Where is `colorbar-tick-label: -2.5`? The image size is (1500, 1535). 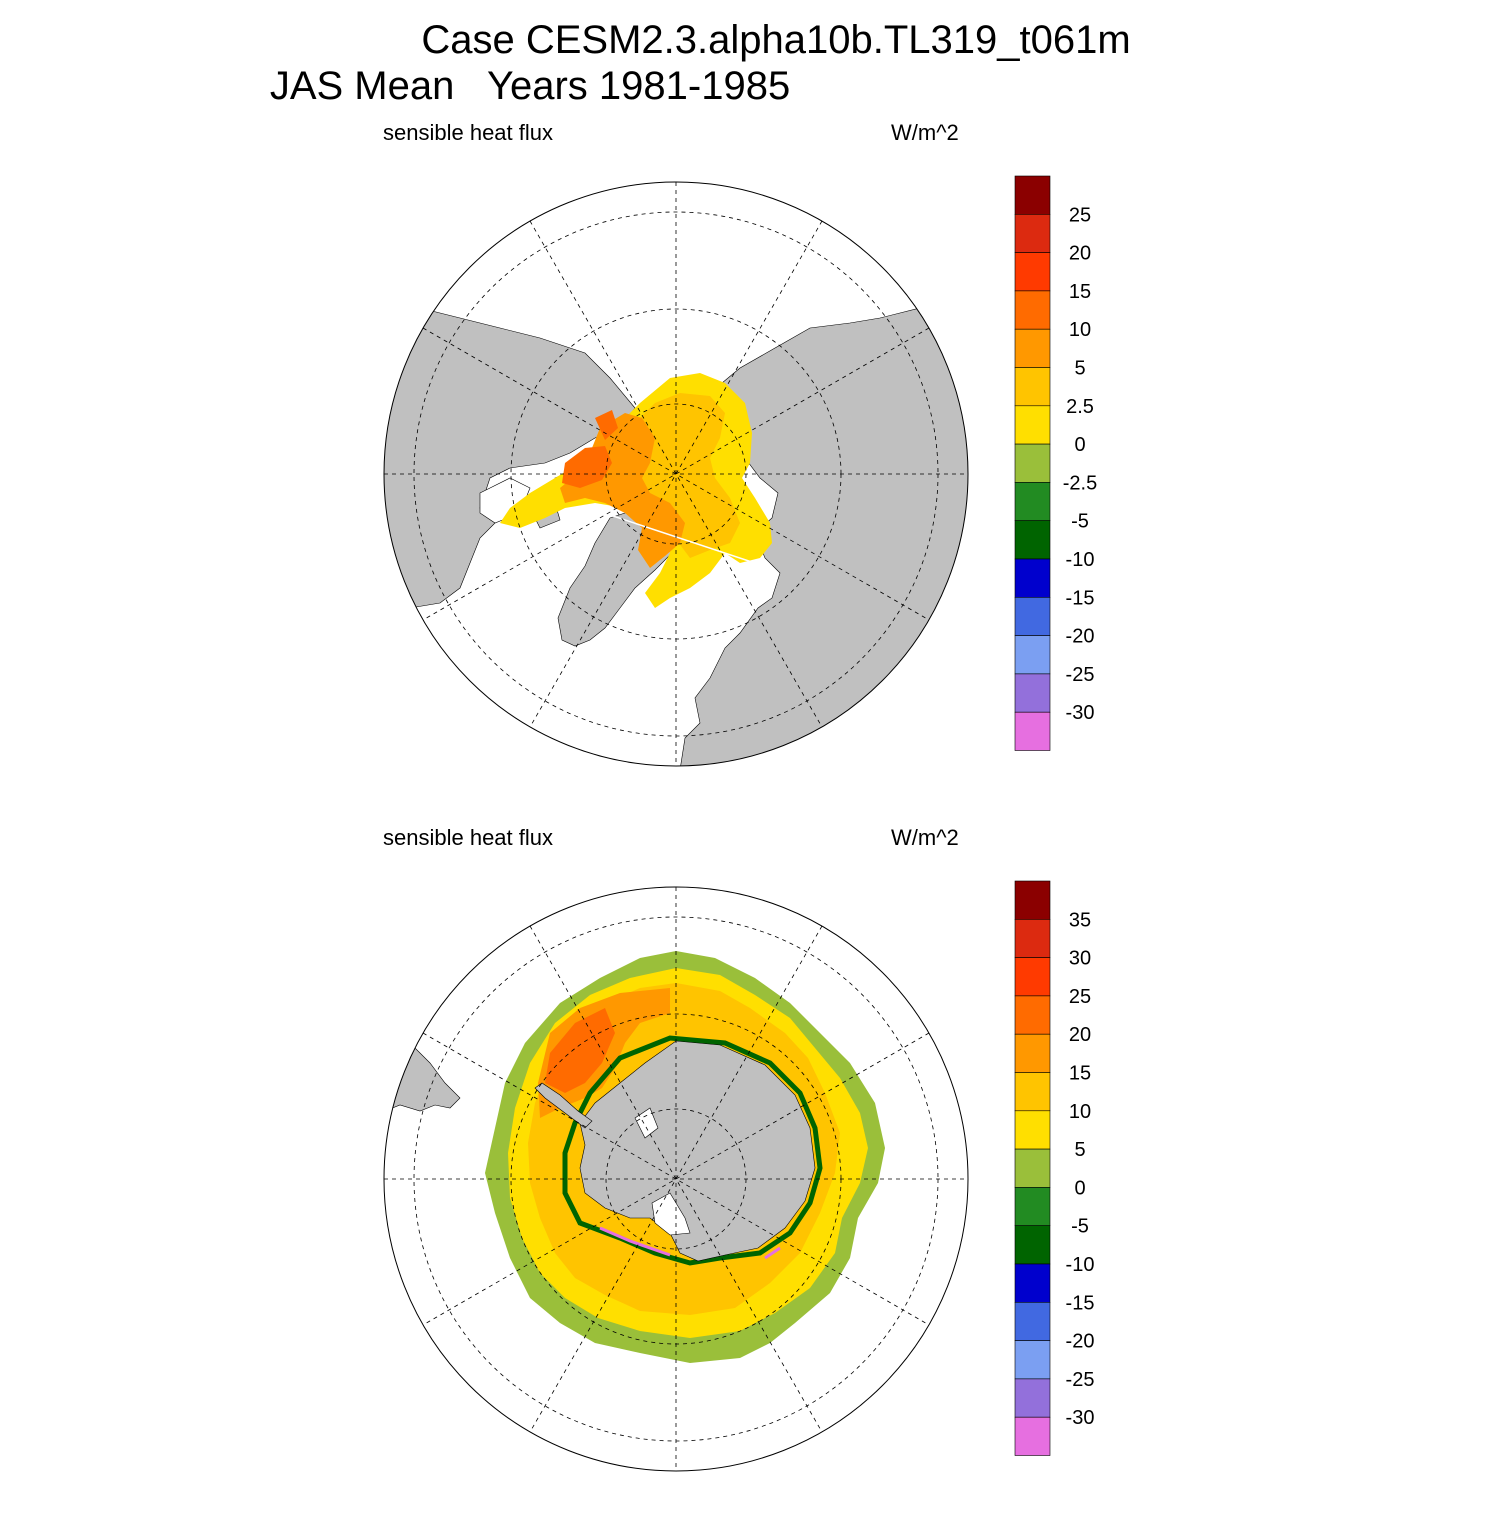 colorbar-tick-label: -2.5 is located at coordinates (1080, 483).